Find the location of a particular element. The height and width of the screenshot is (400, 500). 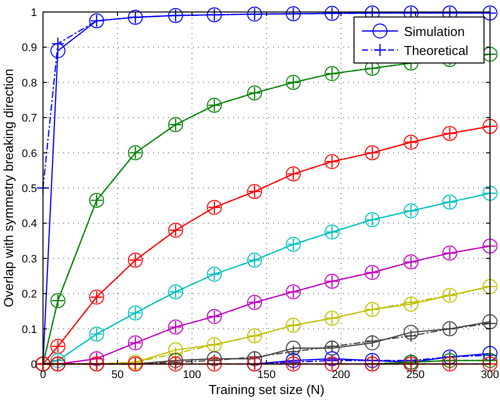

y-axis-title: Overlap with symmetry breaking direction is located at coordinates (8, 188).